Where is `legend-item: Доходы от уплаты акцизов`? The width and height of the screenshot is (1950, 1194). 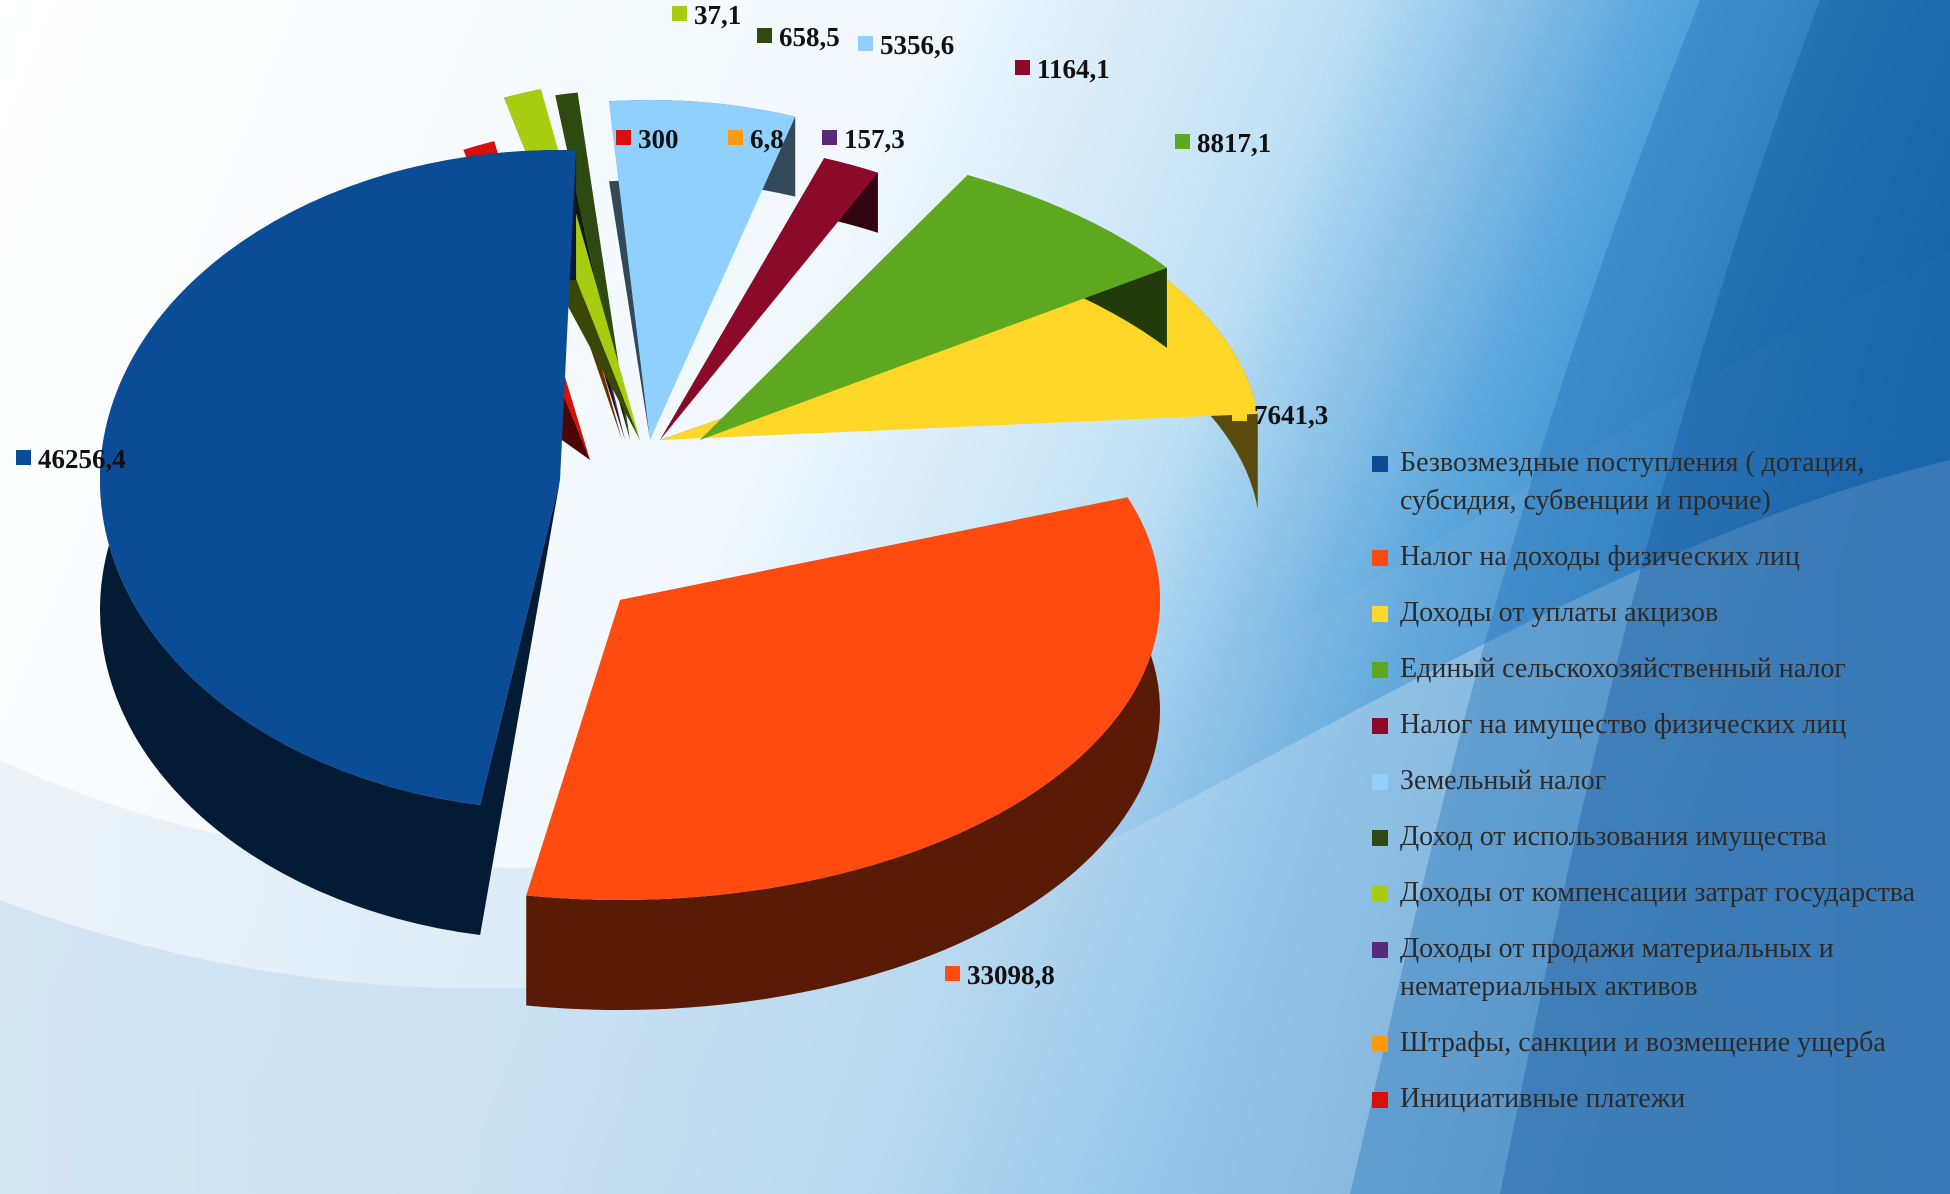
legend-item: Доходы от уплаты акцизов is located at coordinates (1658, 613).